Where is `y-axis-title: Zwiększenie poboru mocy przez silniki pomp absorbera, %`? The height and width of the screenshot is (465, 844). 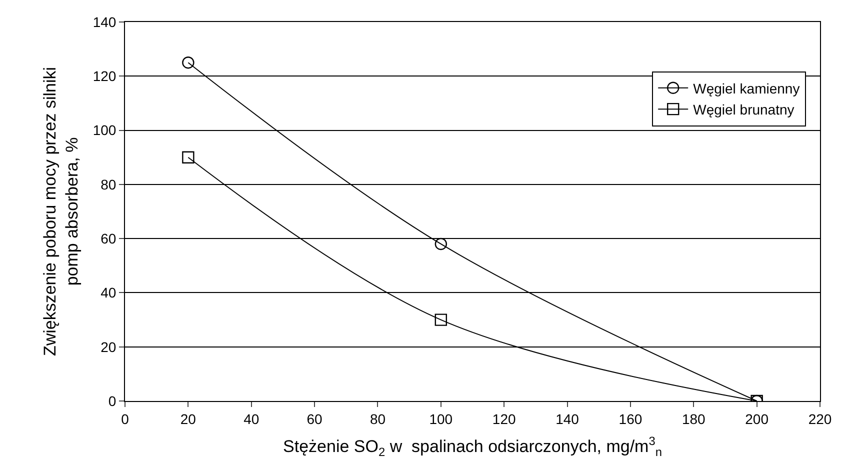
y-axis-title: Zwiększenie poboru mocy przez silniki pomp absorbera, % is located at coordinates (61, 211).